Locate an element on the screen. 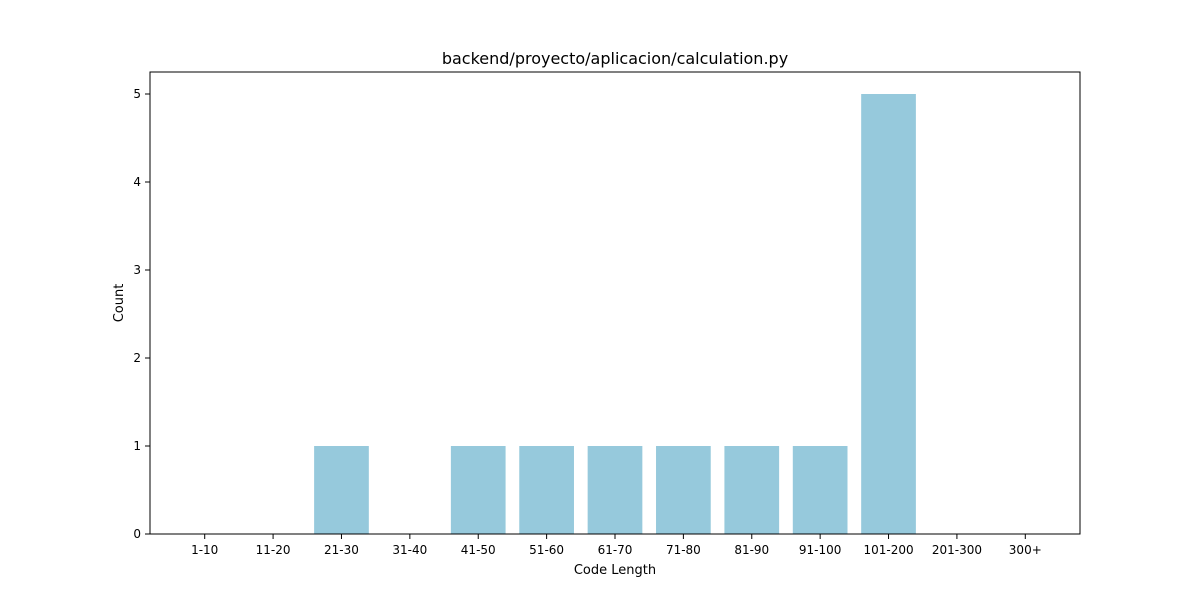  x-tick-label: 81-90 is located at coordinates (751, 550).